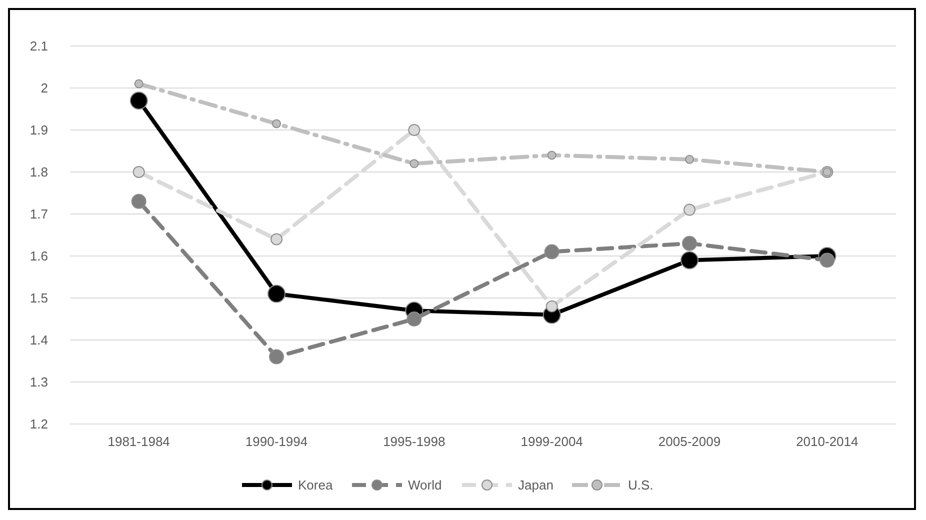 This screenshot has width=926, height=520. Describe the element at coordinates (689, 441) in the screenshot. I see `x-tick-label: 2005-2009` at that location.